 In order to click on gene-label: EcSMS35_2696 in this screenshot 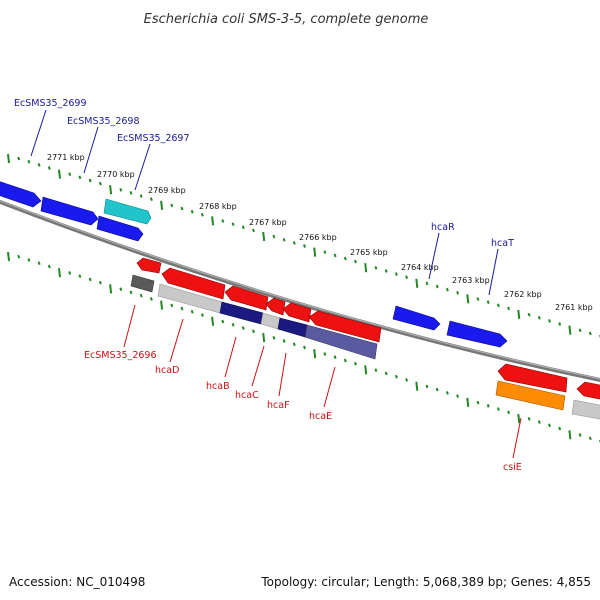, I will do `click(120, 355)`.